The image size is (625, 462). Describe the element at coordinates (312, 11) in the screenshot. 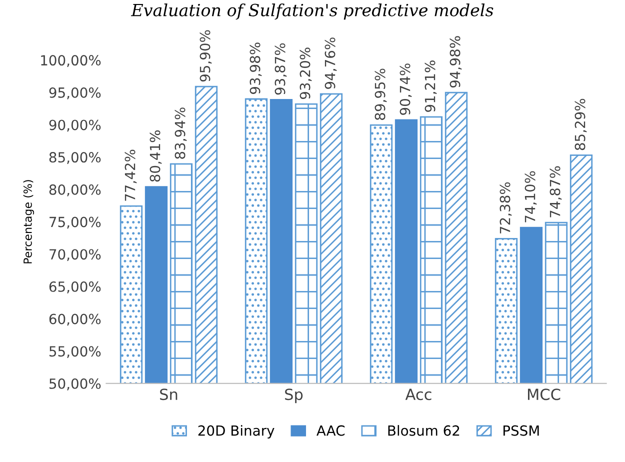

I see `chart-title: Evaluation of Sulfation's predictive models` at that location.